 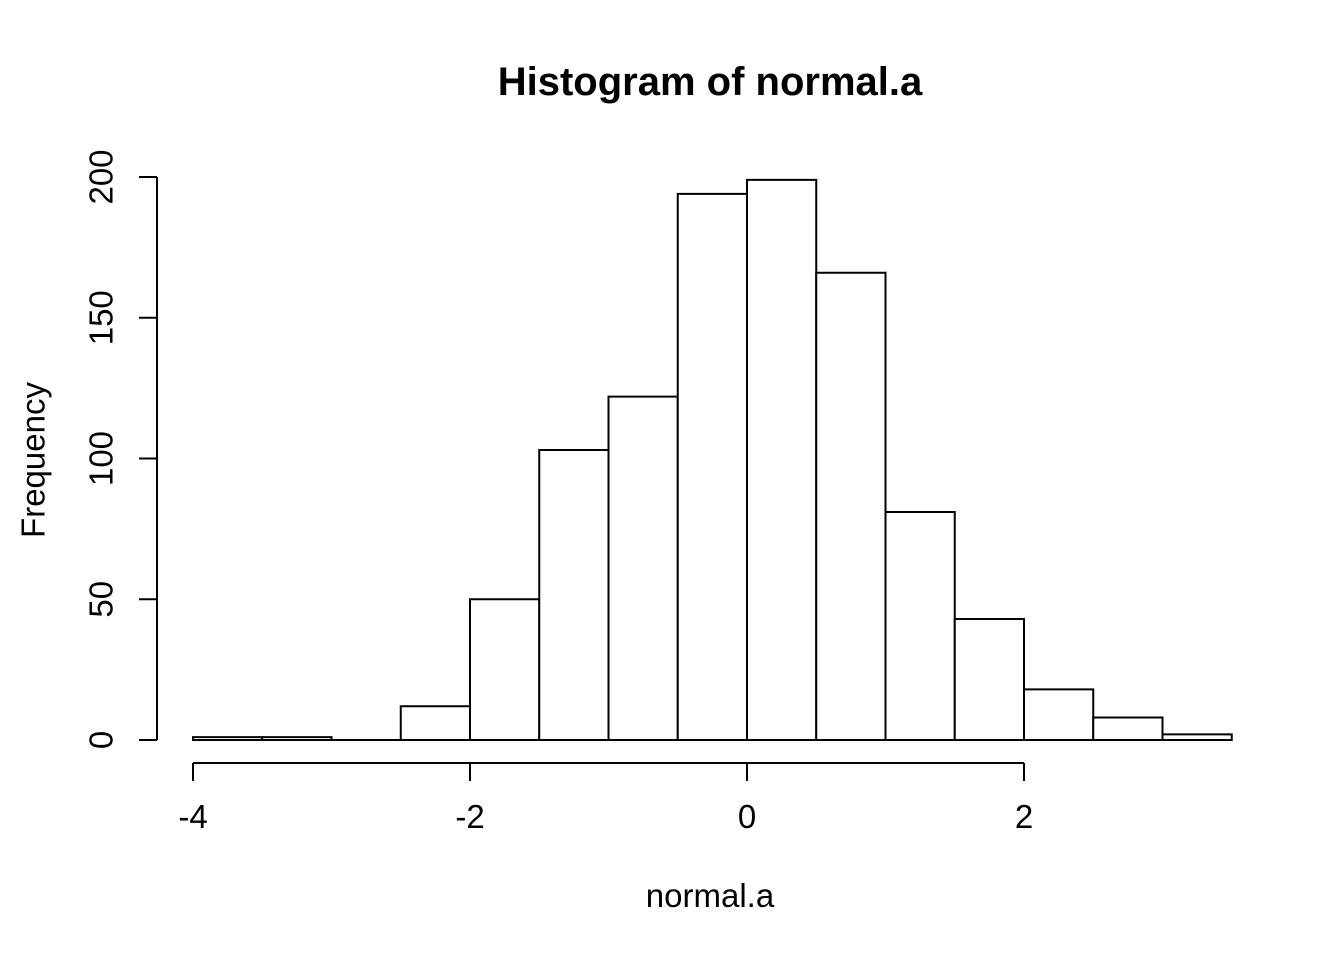 What do you see at coordinates (747, 816) in the screenshot?
I see `x-tick-label: 0` at bounding box center [747, 816].